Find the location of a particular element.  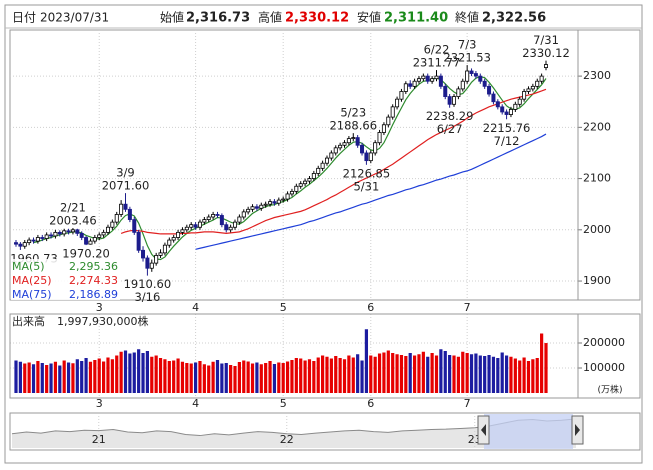

header-open: 2,316.73 is located at coordinates (218, 18).